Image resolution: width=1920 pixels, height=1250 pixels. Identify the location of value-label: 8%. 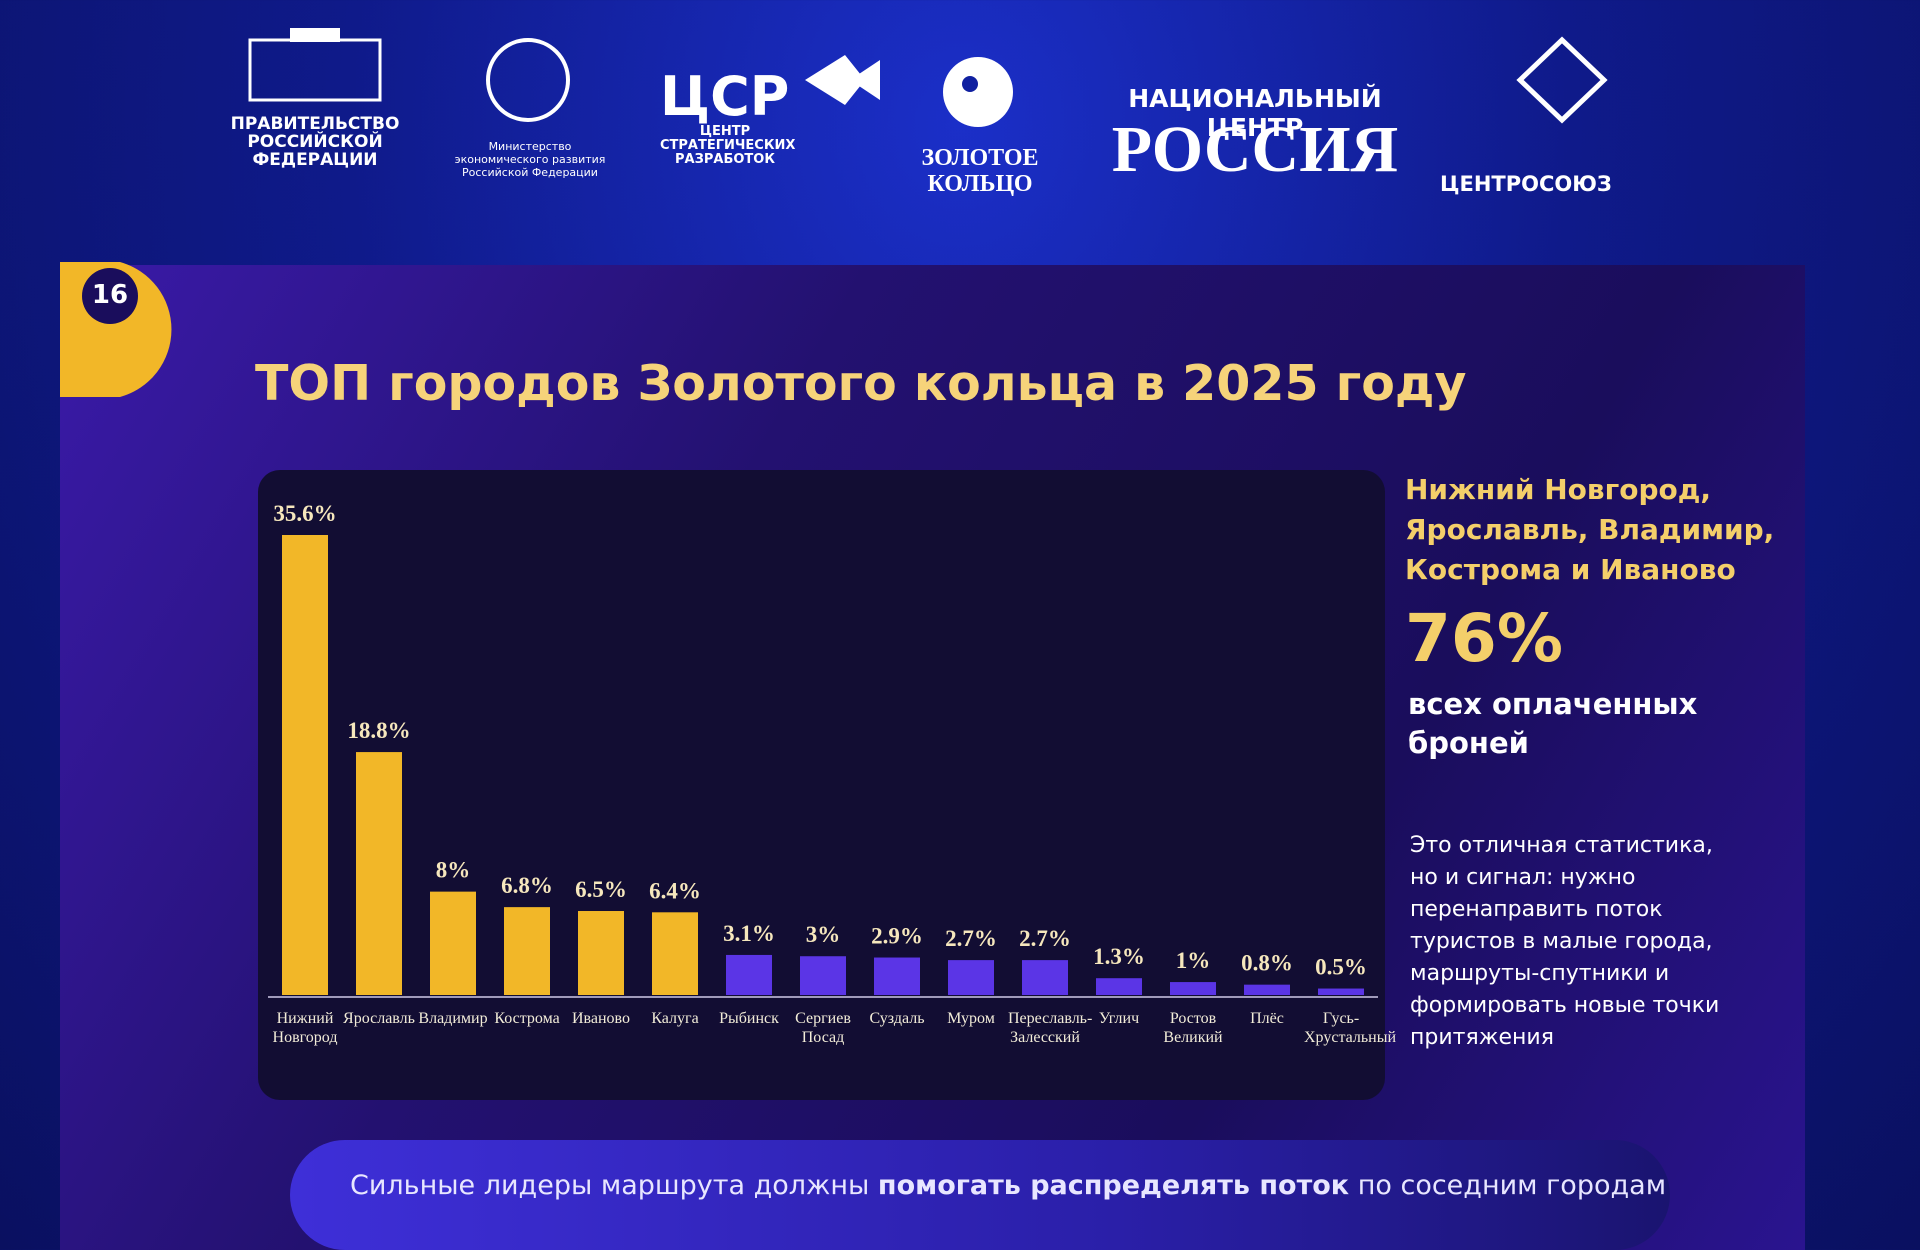
(453, 870).